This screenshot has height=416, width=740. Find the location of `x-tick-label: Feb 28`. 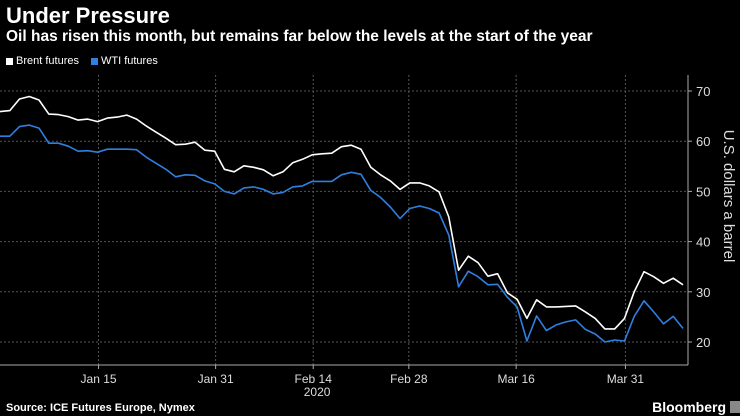

x-tick-label: Feb 28 is located at coordinates (409, 379).